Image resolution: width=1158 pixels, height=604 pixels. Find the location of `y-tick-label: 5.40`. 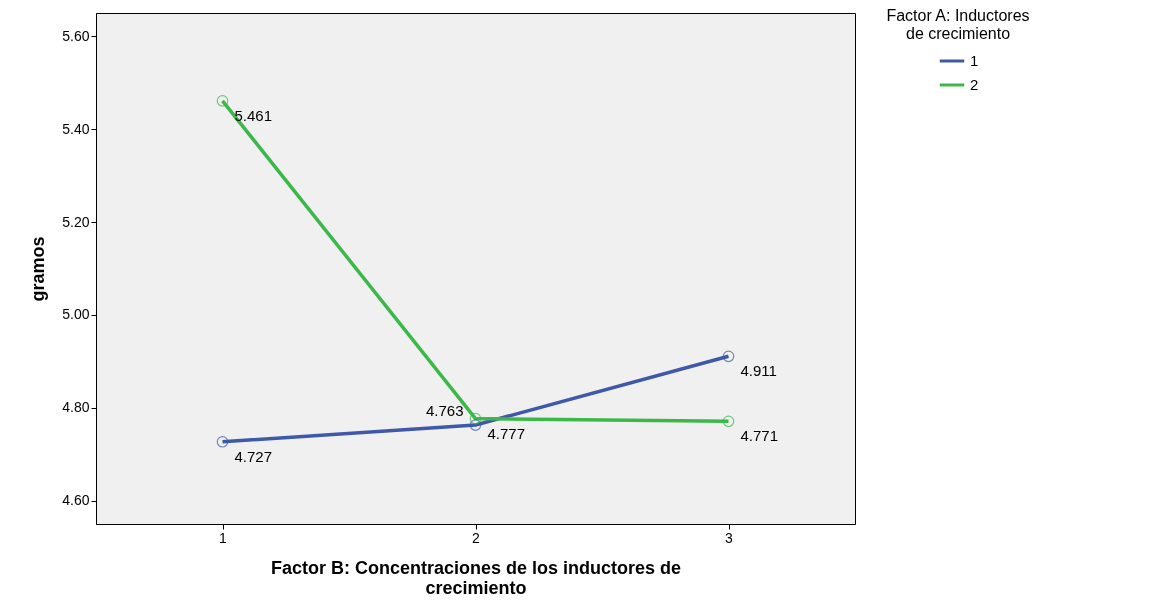

y-tick-label: 5.40 is located at coordinates (76, 128).